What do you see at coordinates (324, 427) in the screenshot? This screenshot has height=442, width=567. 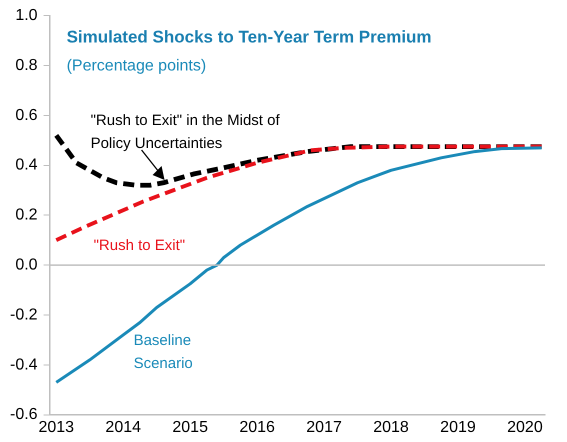 I see `x-tick-label: 2017` at bounding box center [324, 427].